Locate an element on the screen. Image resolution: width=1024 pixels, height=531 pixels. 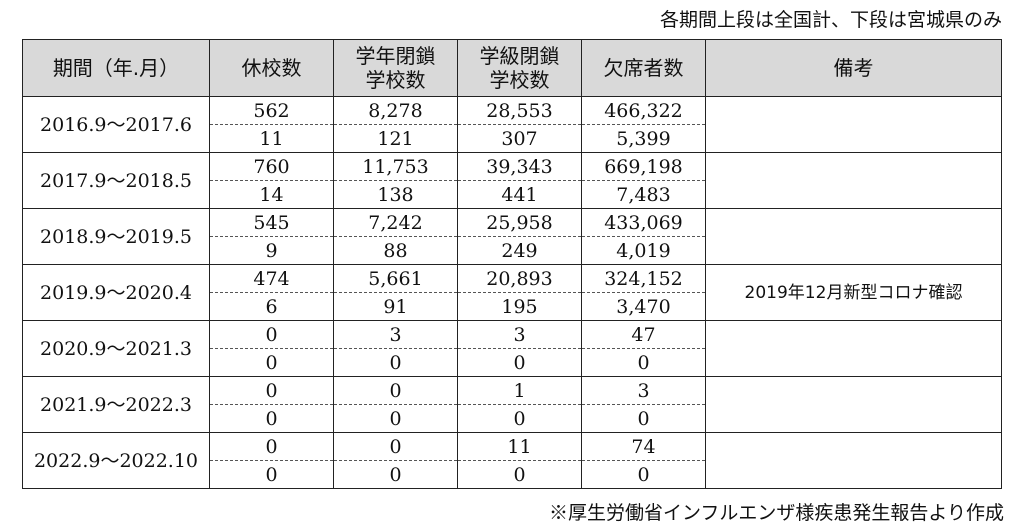
header-grade-closures-label: 学年閉鎖 学校数 is located at coordinates (395, 68).